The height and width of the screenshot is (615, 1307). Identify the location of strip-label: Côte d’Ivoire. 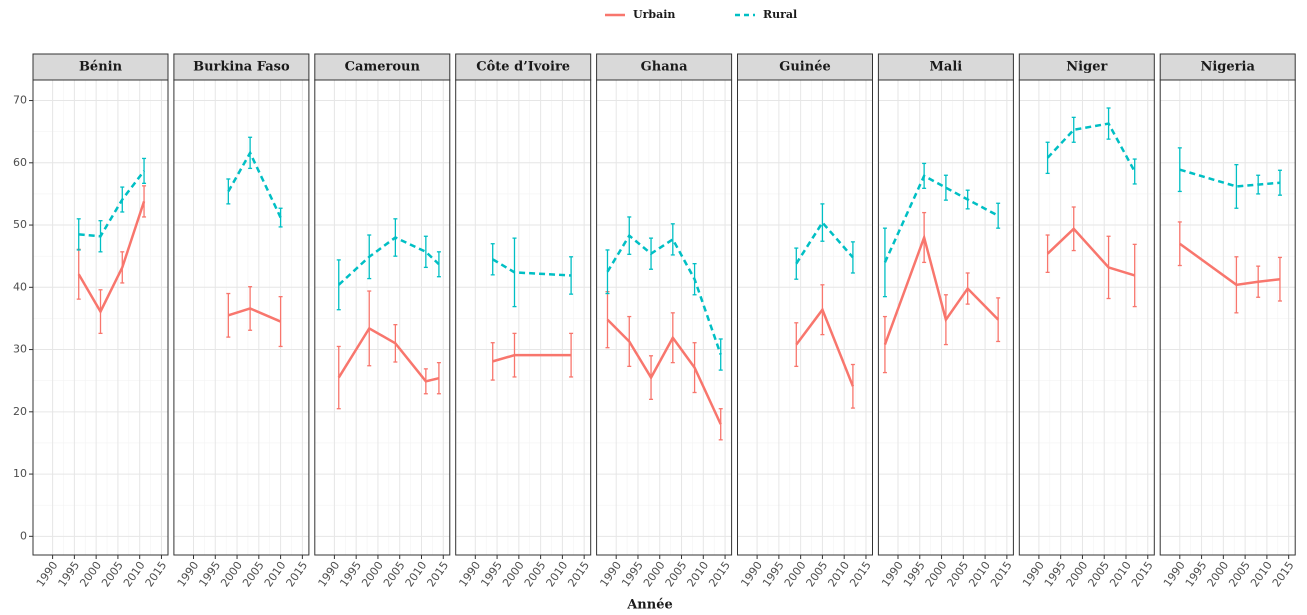
(523, 67).